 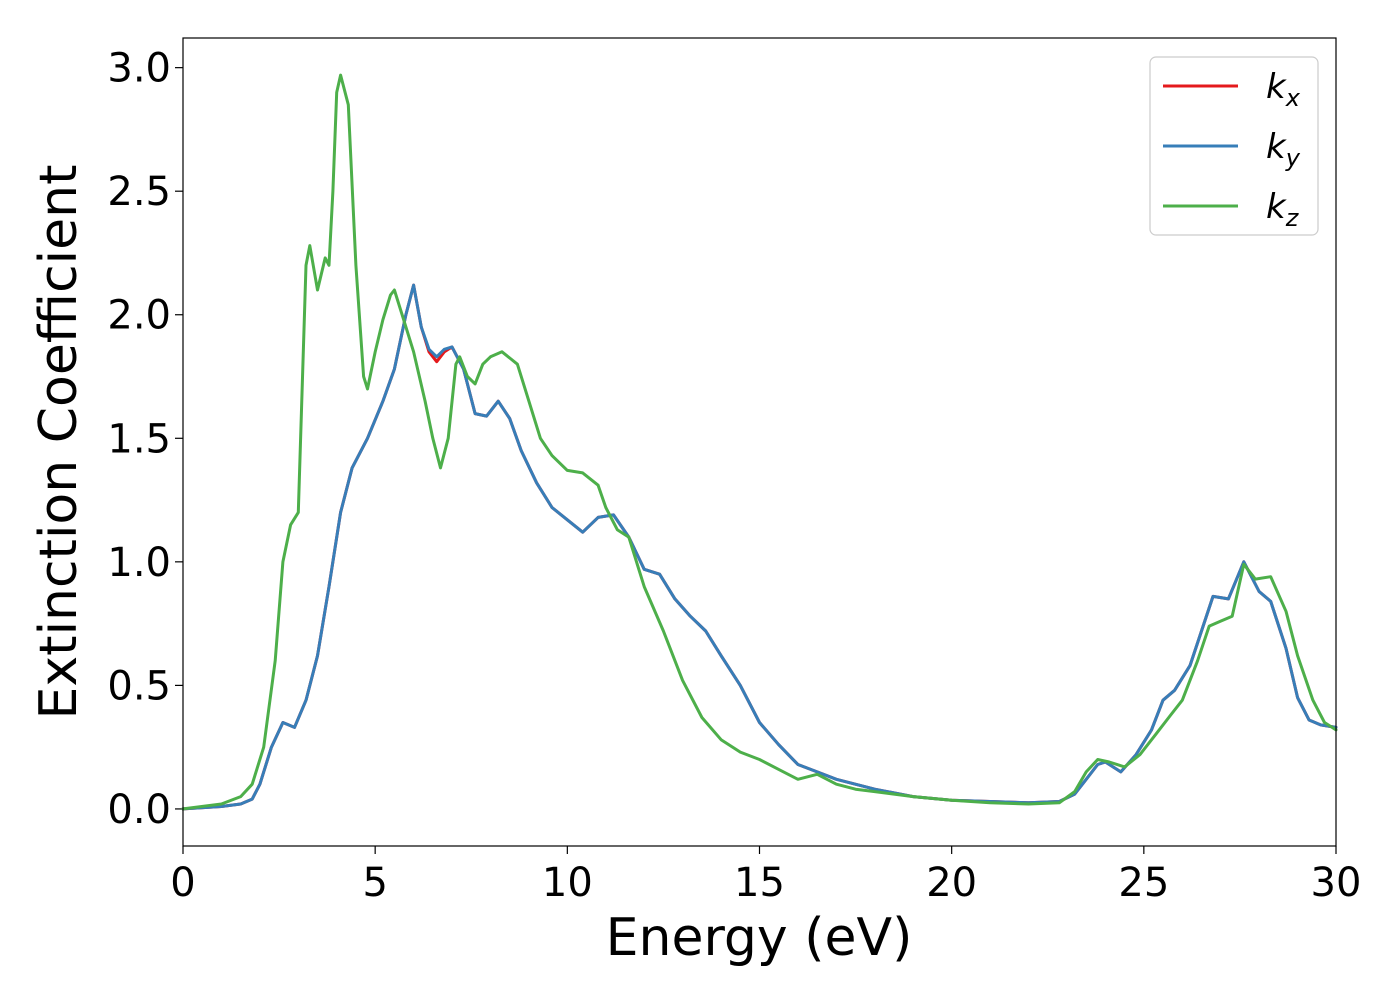 I want to click on y-tick-label: 2.0, so click(x=139, y=316).